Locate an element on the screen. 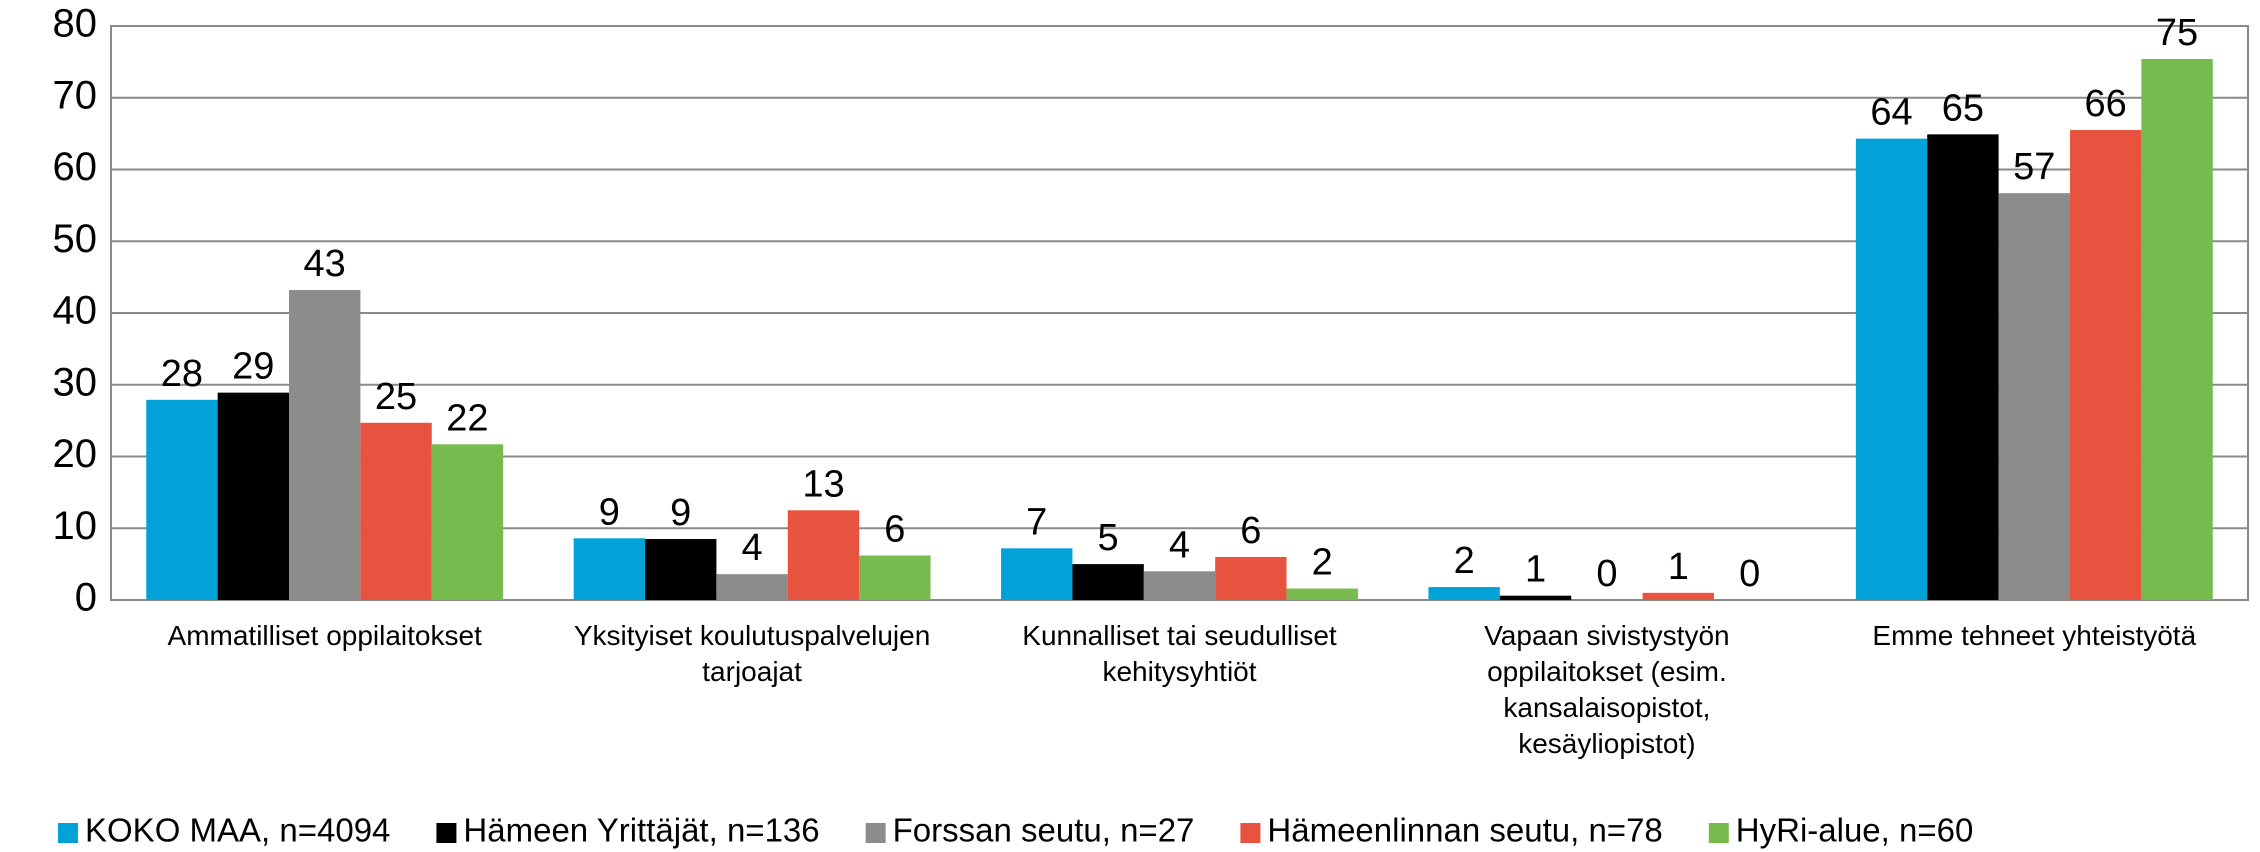 The width and height of the screenshot is (2260, 852). data-label: 22 is located at coordinates (467, 418).